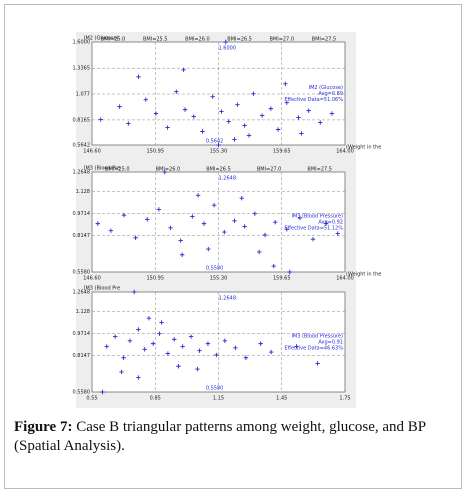 Image resolution: width=467 pixels, height=494 pixels. Describe the element at coordinates (239, 40) in the screenshot. I see `bmi-label: BMI=26.5` at that location.